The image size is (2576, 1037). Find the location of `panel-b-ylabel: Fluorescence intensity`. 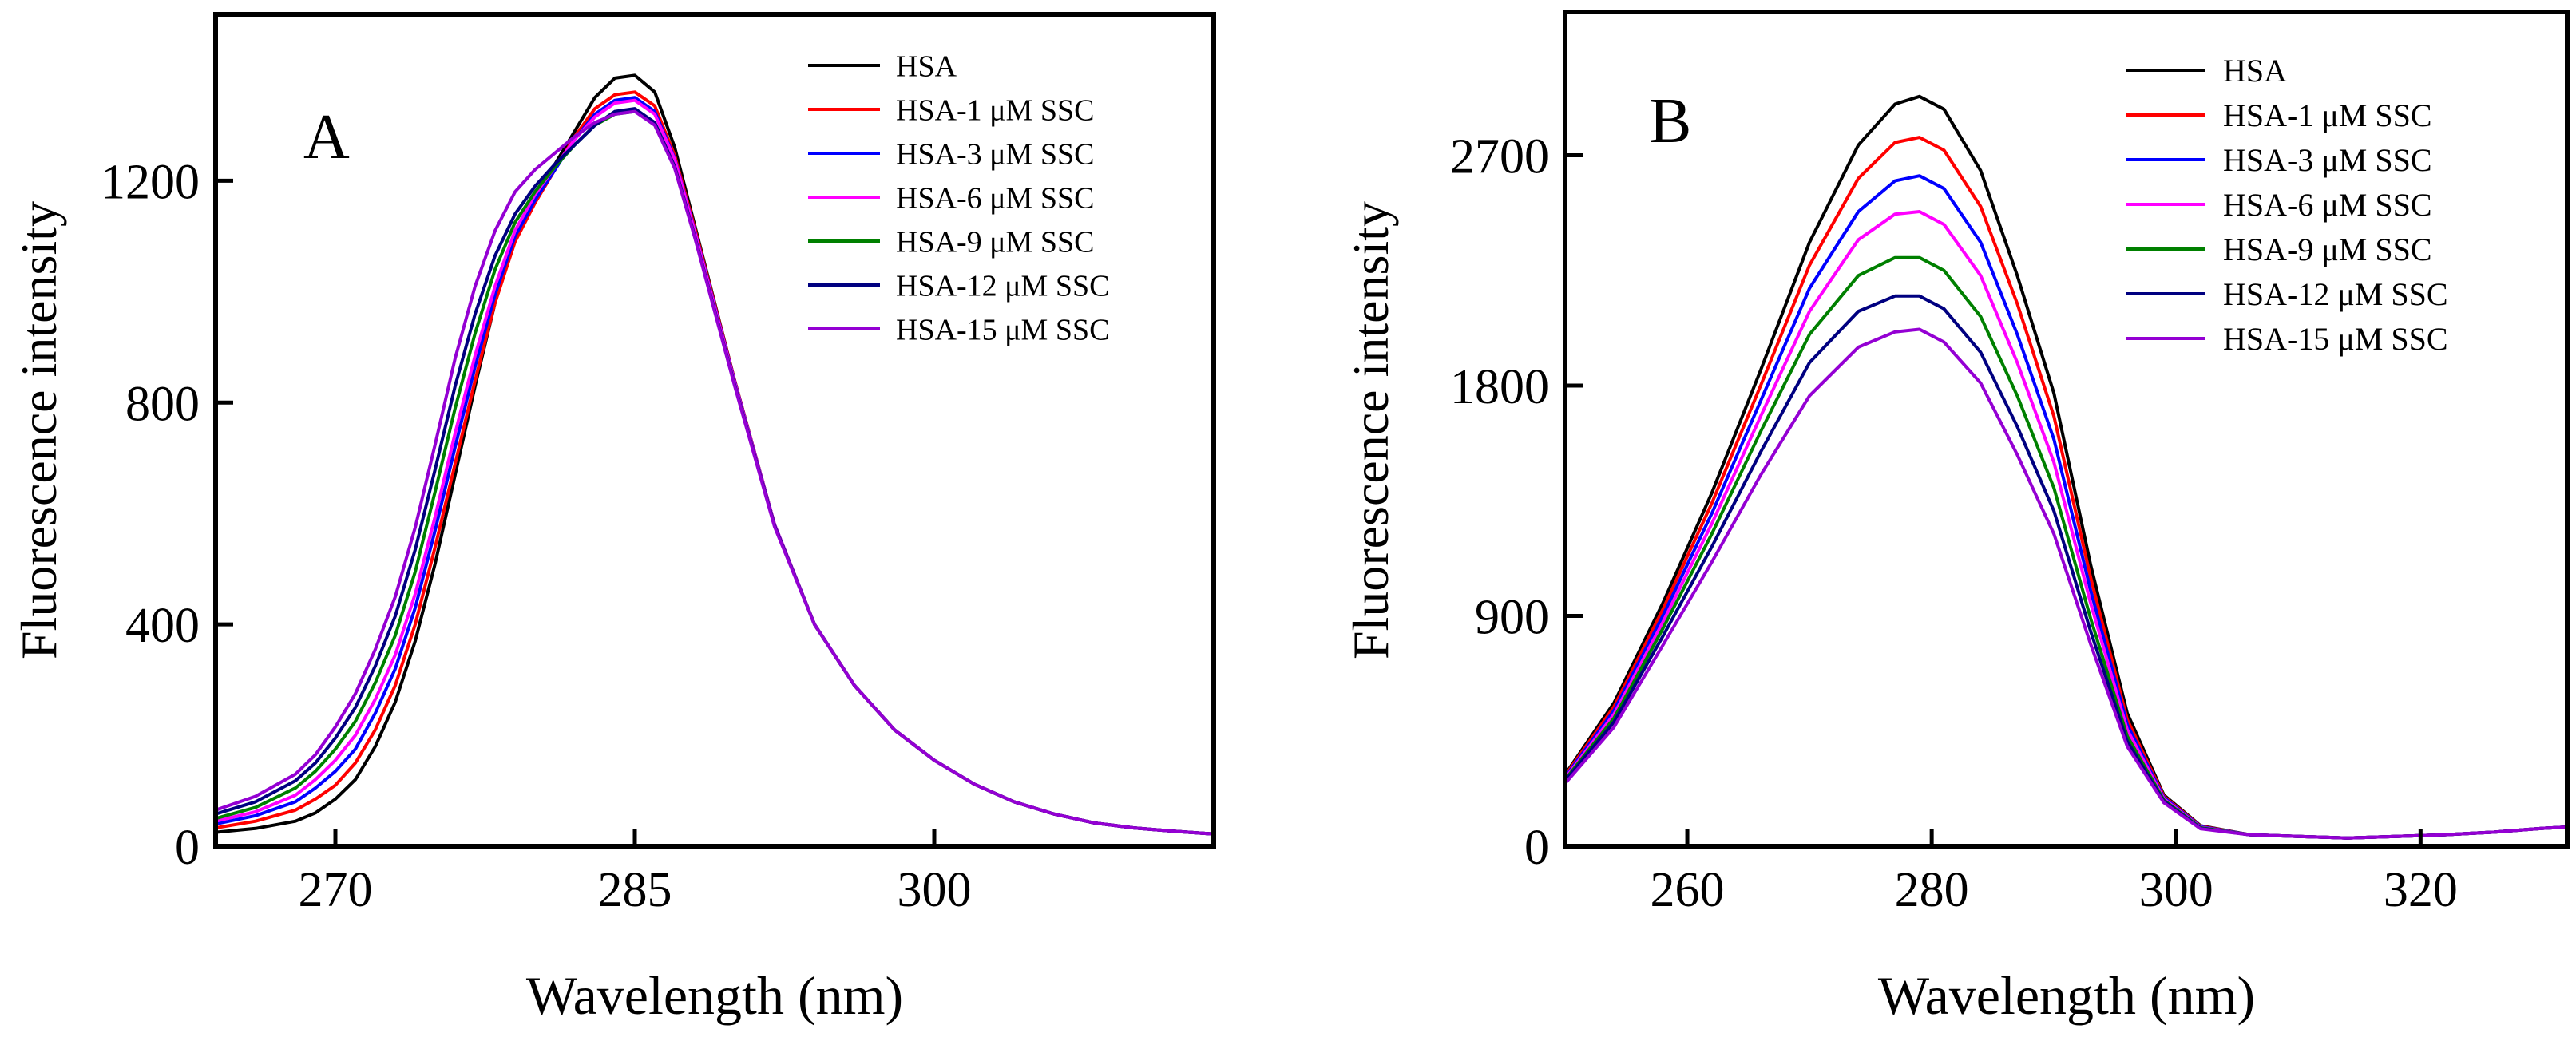

panel-b-ylabel: Fluorescence intensity is located at coordinates (1370, 430).